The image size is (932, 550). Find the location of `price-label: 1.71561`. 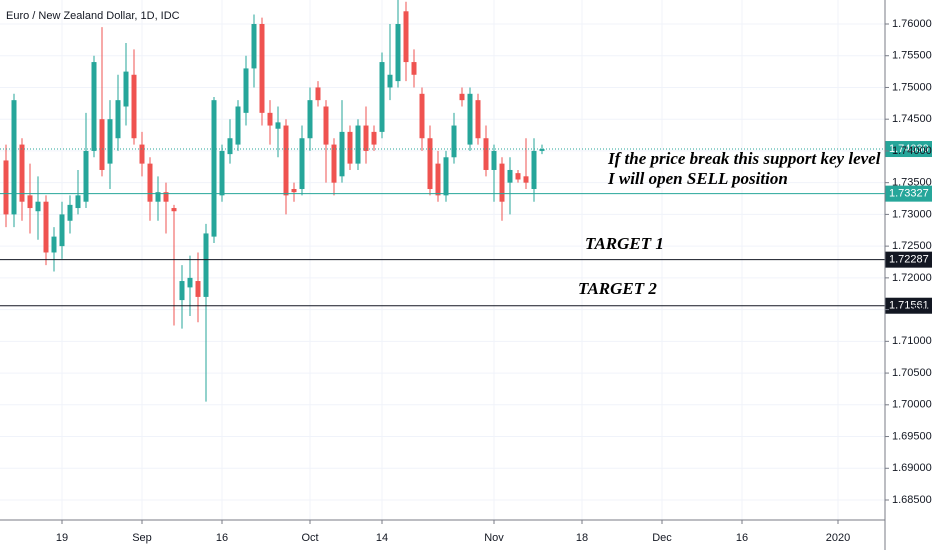

price-label: 1.71561 is located at coordinates (909, 306).